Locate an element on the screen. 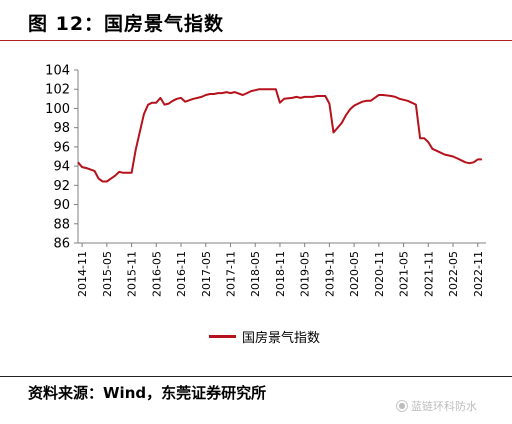 The height and width of the screenshot is (424, 512). legend-label: 国房景气指数 is located at coordinates (281, 338).